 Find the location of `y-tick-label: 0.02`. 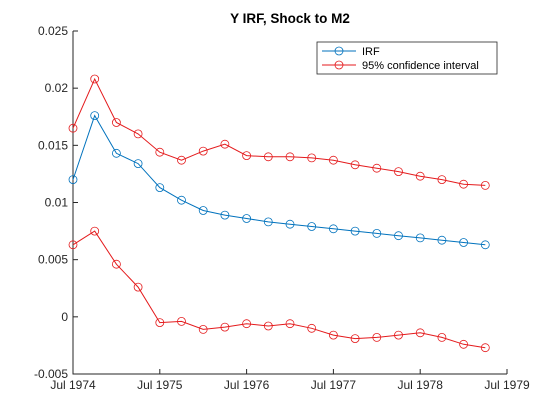

y-tick-label: 0.02 is located at coordinates (57, 88).